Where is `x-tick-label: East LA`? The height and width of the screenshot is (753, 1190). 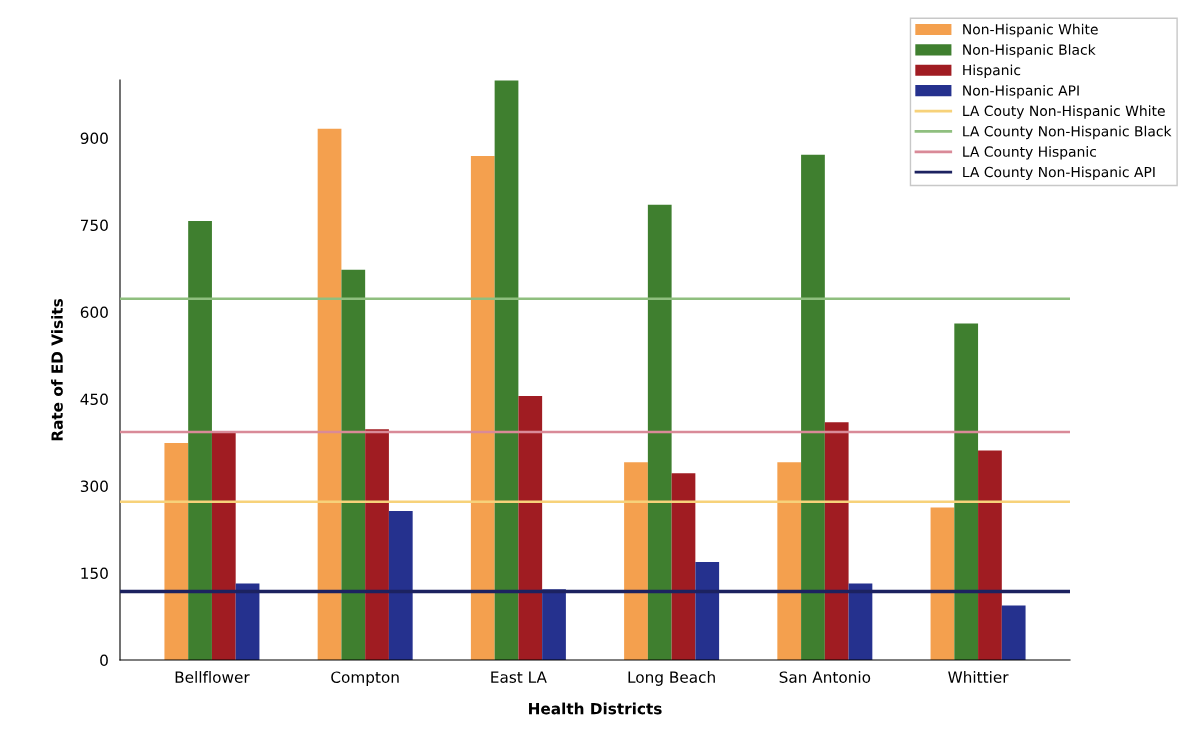 x-tick-label: East LA is located at coordinates (519, 677).